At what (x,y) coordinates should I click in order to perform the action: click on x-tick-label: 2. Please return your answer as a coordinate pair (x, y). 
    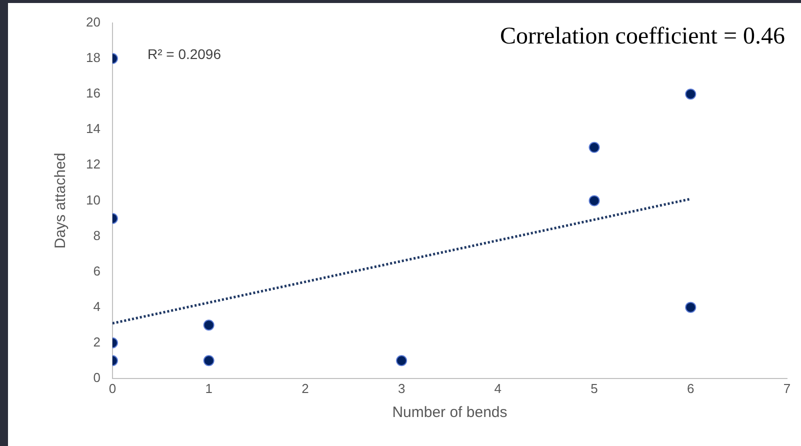
    Looking at the image, I should click on (305, 388).